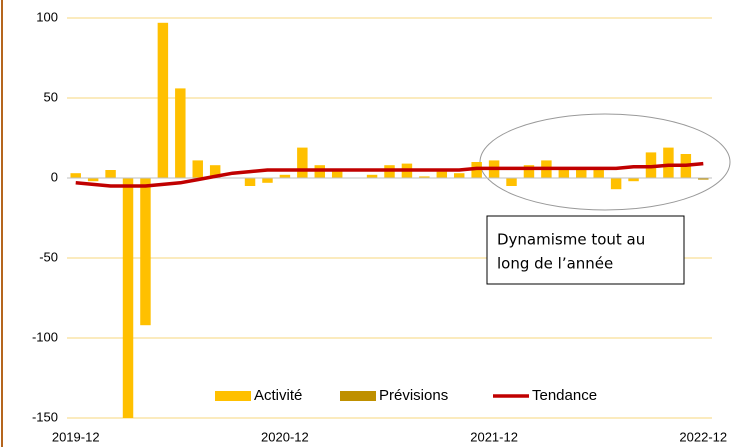  Describe the element at coordinates (45, 416) in the screenshot. I see `y-tick-label: -150` at that location.